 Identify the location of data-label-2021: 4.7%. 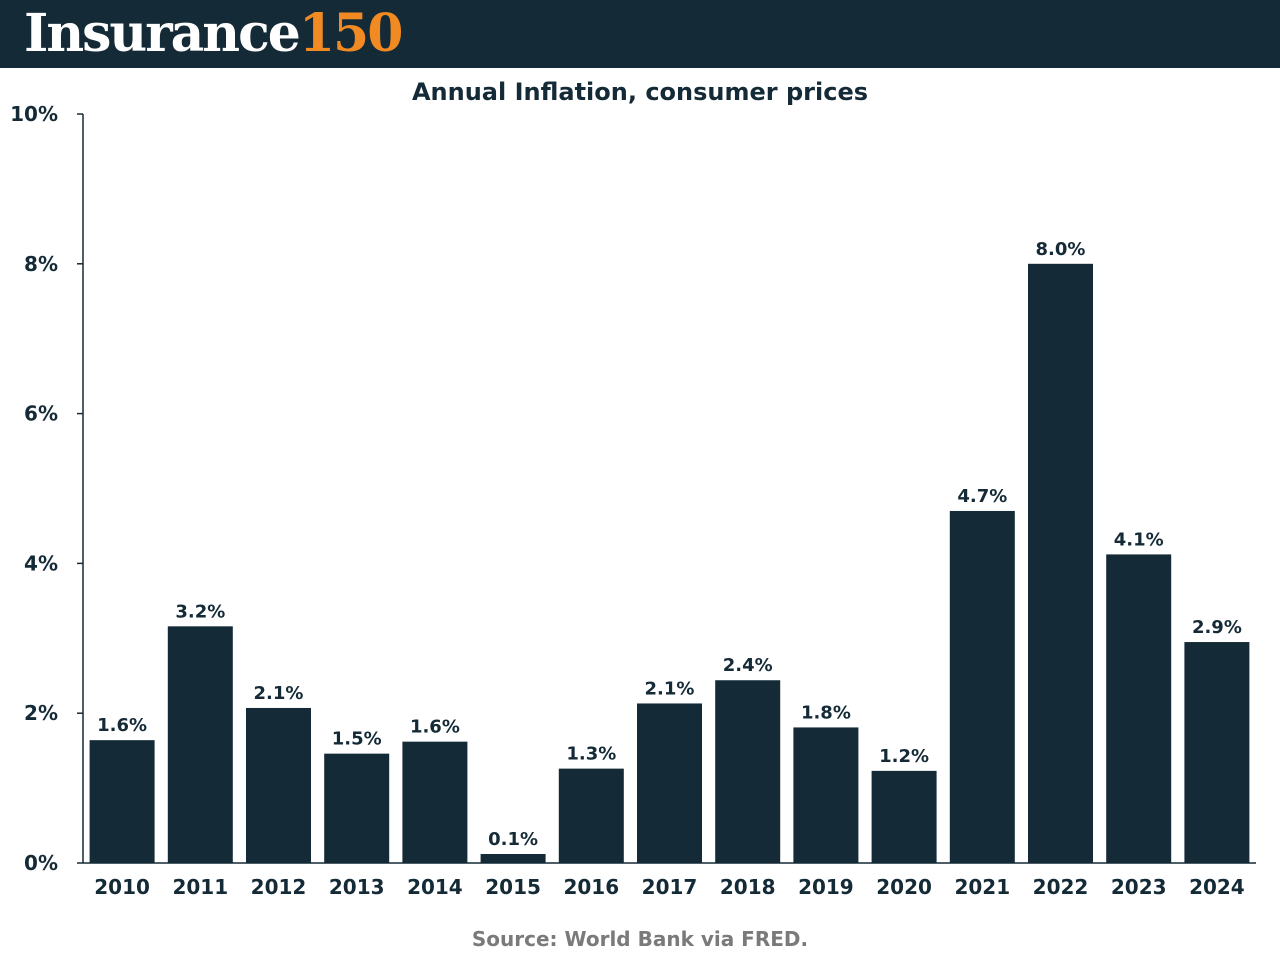
(982, 496).